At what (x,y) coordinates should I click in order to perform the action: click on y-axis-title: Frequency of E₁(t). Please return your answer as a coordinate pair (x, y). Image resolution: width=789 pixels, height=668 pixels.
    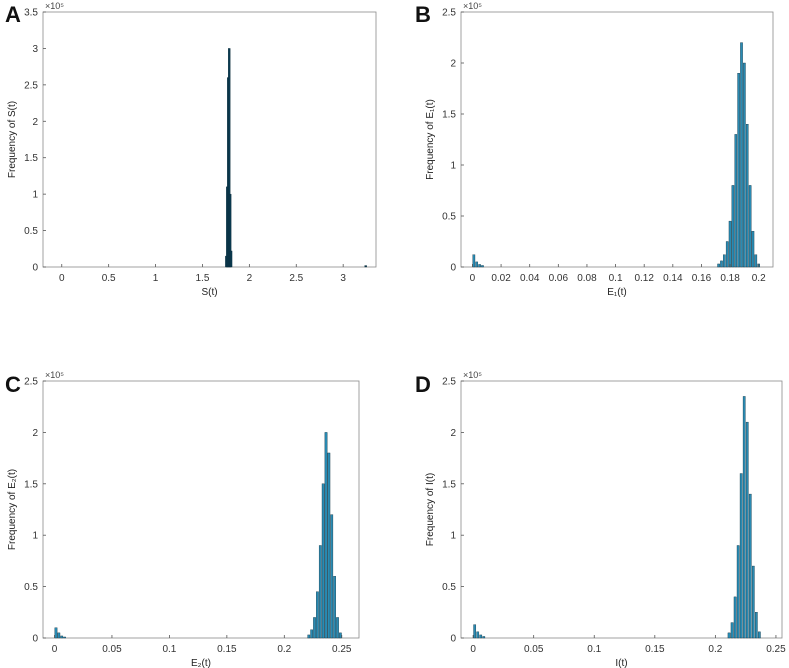
    Looking at the image, I should click on (430, 139).